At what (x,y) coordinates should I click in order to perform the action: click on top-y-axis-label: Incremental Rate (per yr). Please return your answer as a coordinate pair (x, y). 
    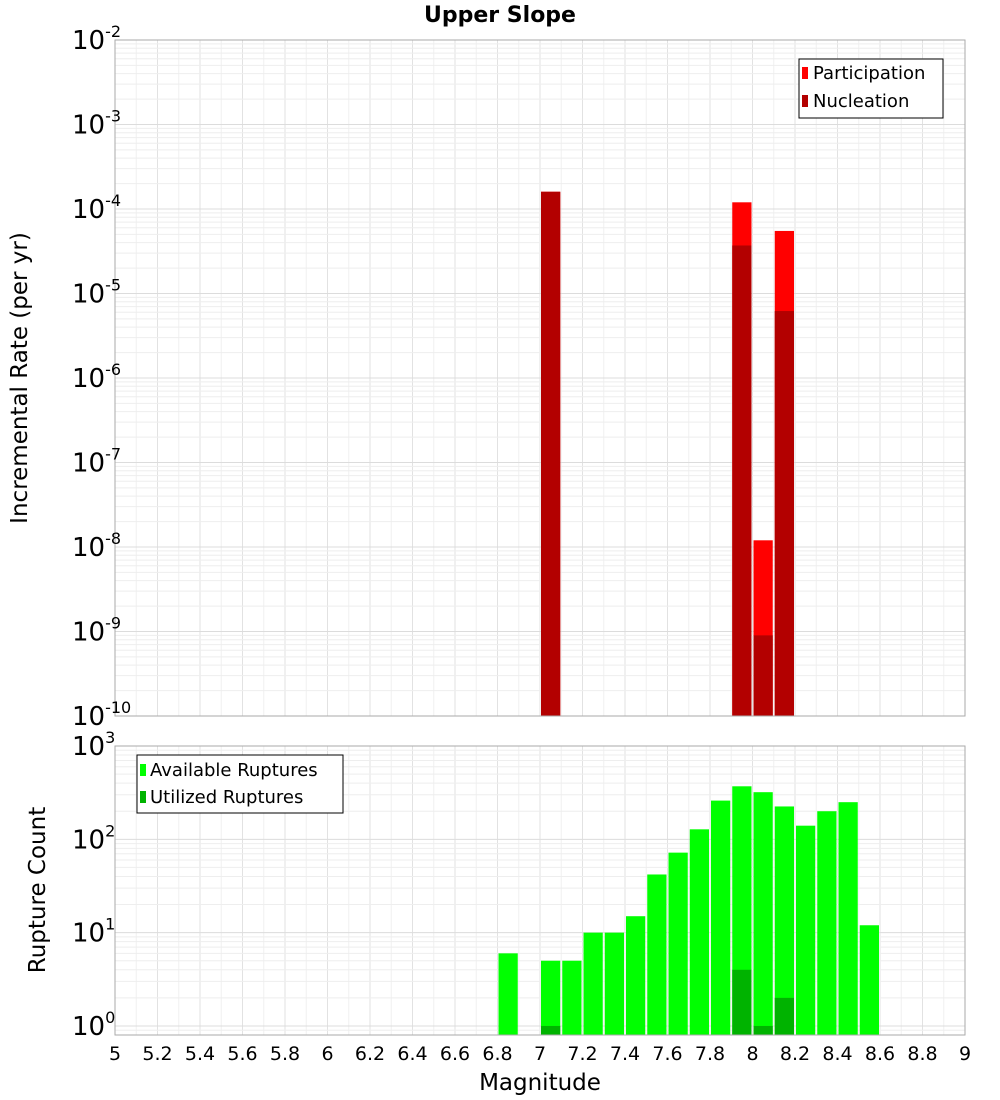
    Looking at the image, I should click on (20, 378).